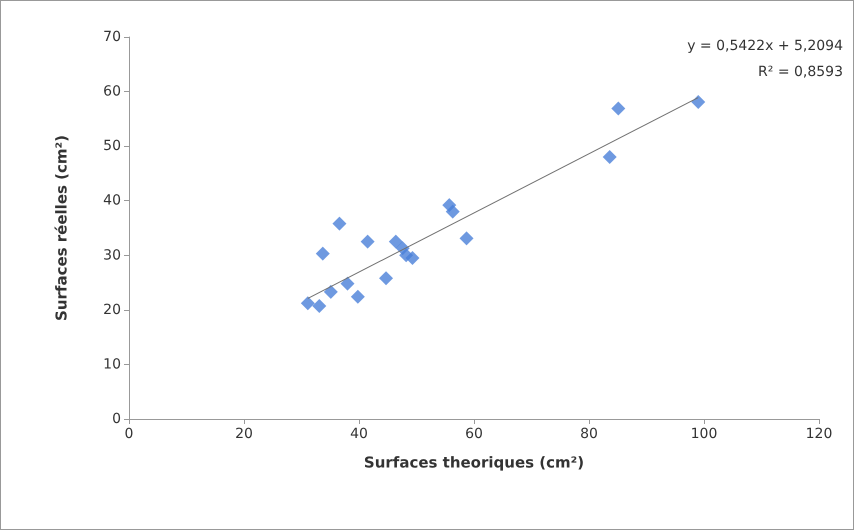 The image size is (854, 530). Describe the element at coordinates (589, 434) in the screenshot. I see `x-tick-label: 80` at that location.